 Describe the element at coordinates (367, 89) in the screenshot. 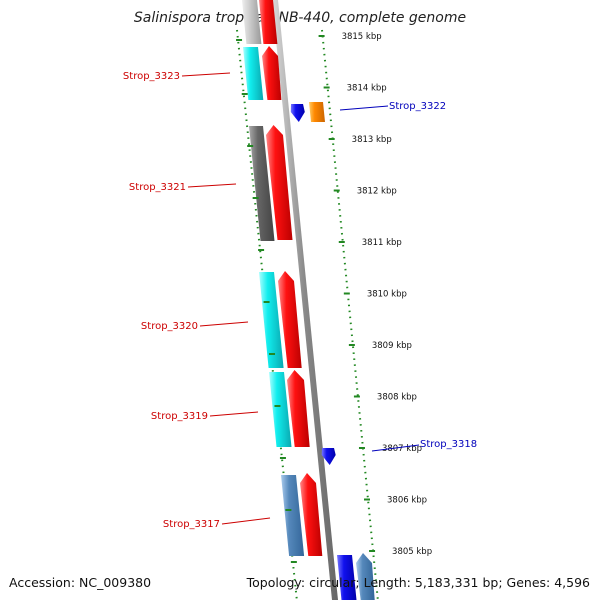

I see `scale-tick-label: 3814 kbp` at that location.